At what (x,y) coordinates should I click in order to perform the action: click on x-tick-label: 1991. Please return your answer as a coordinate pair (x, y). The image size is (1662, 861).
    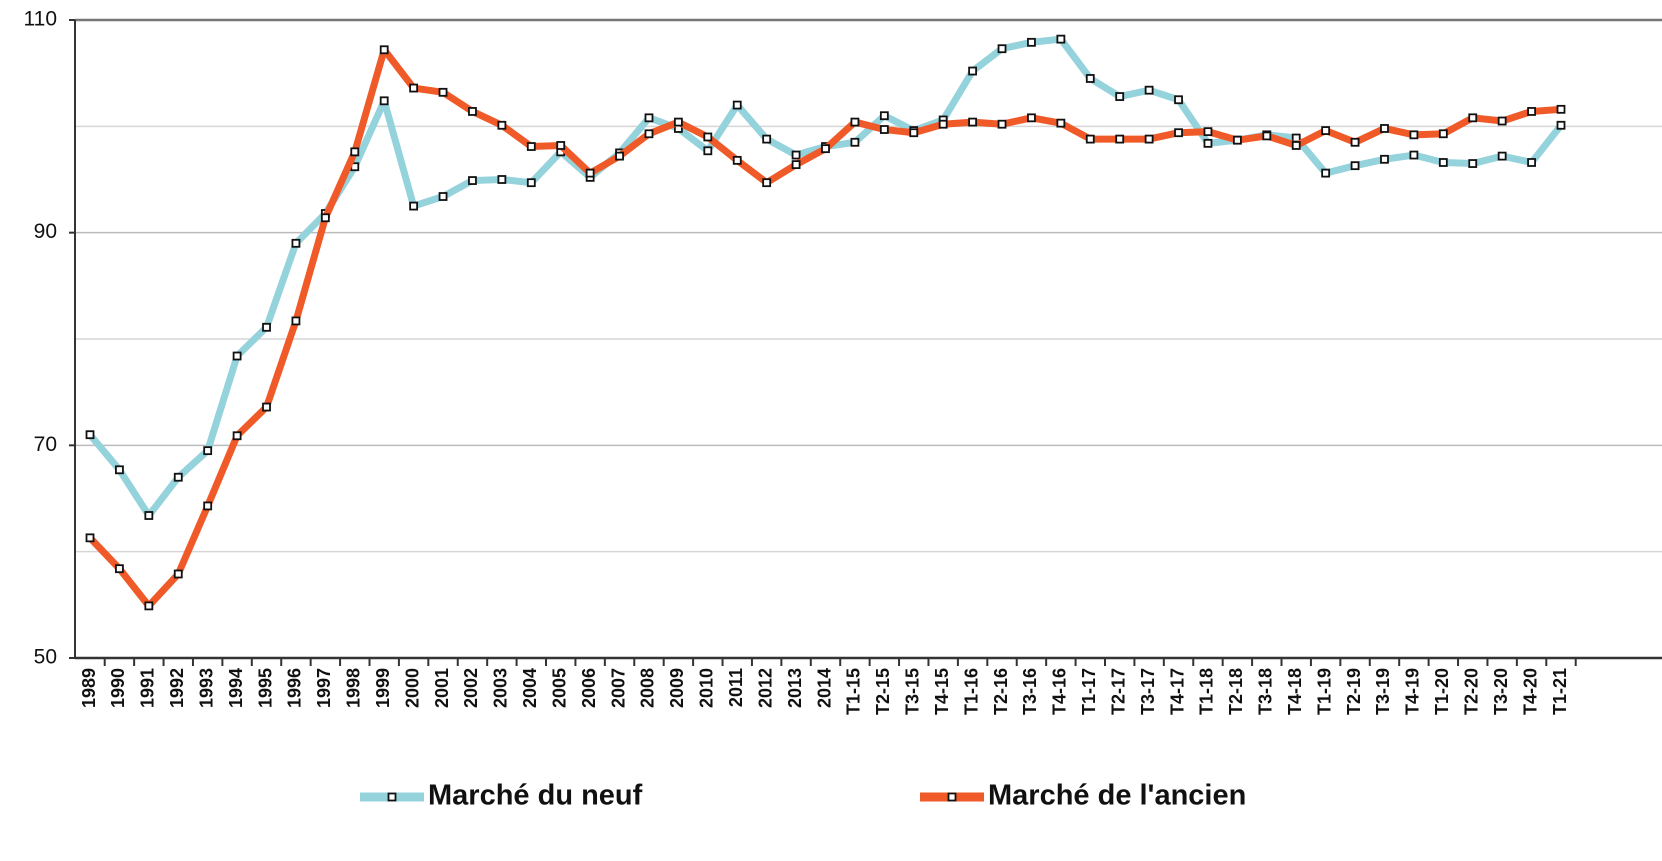
    Looking at the image, I should click on (148, 688).